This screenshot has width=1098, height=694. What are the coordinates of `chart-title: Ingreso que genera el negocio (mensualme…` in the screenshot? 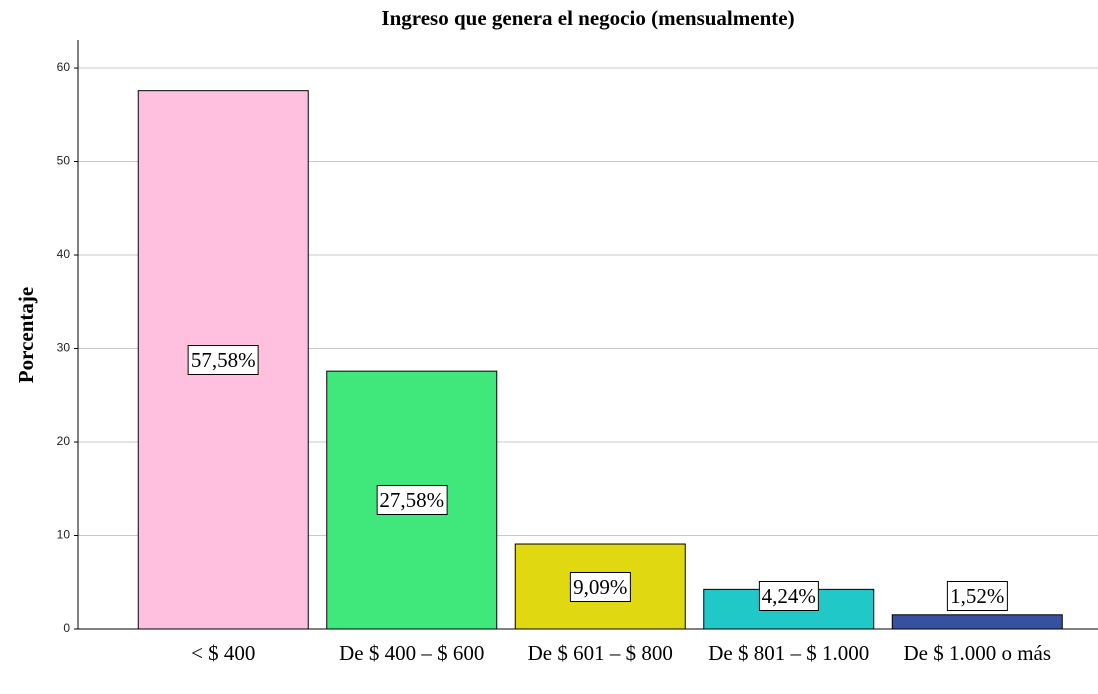 It's located at (587, 18).